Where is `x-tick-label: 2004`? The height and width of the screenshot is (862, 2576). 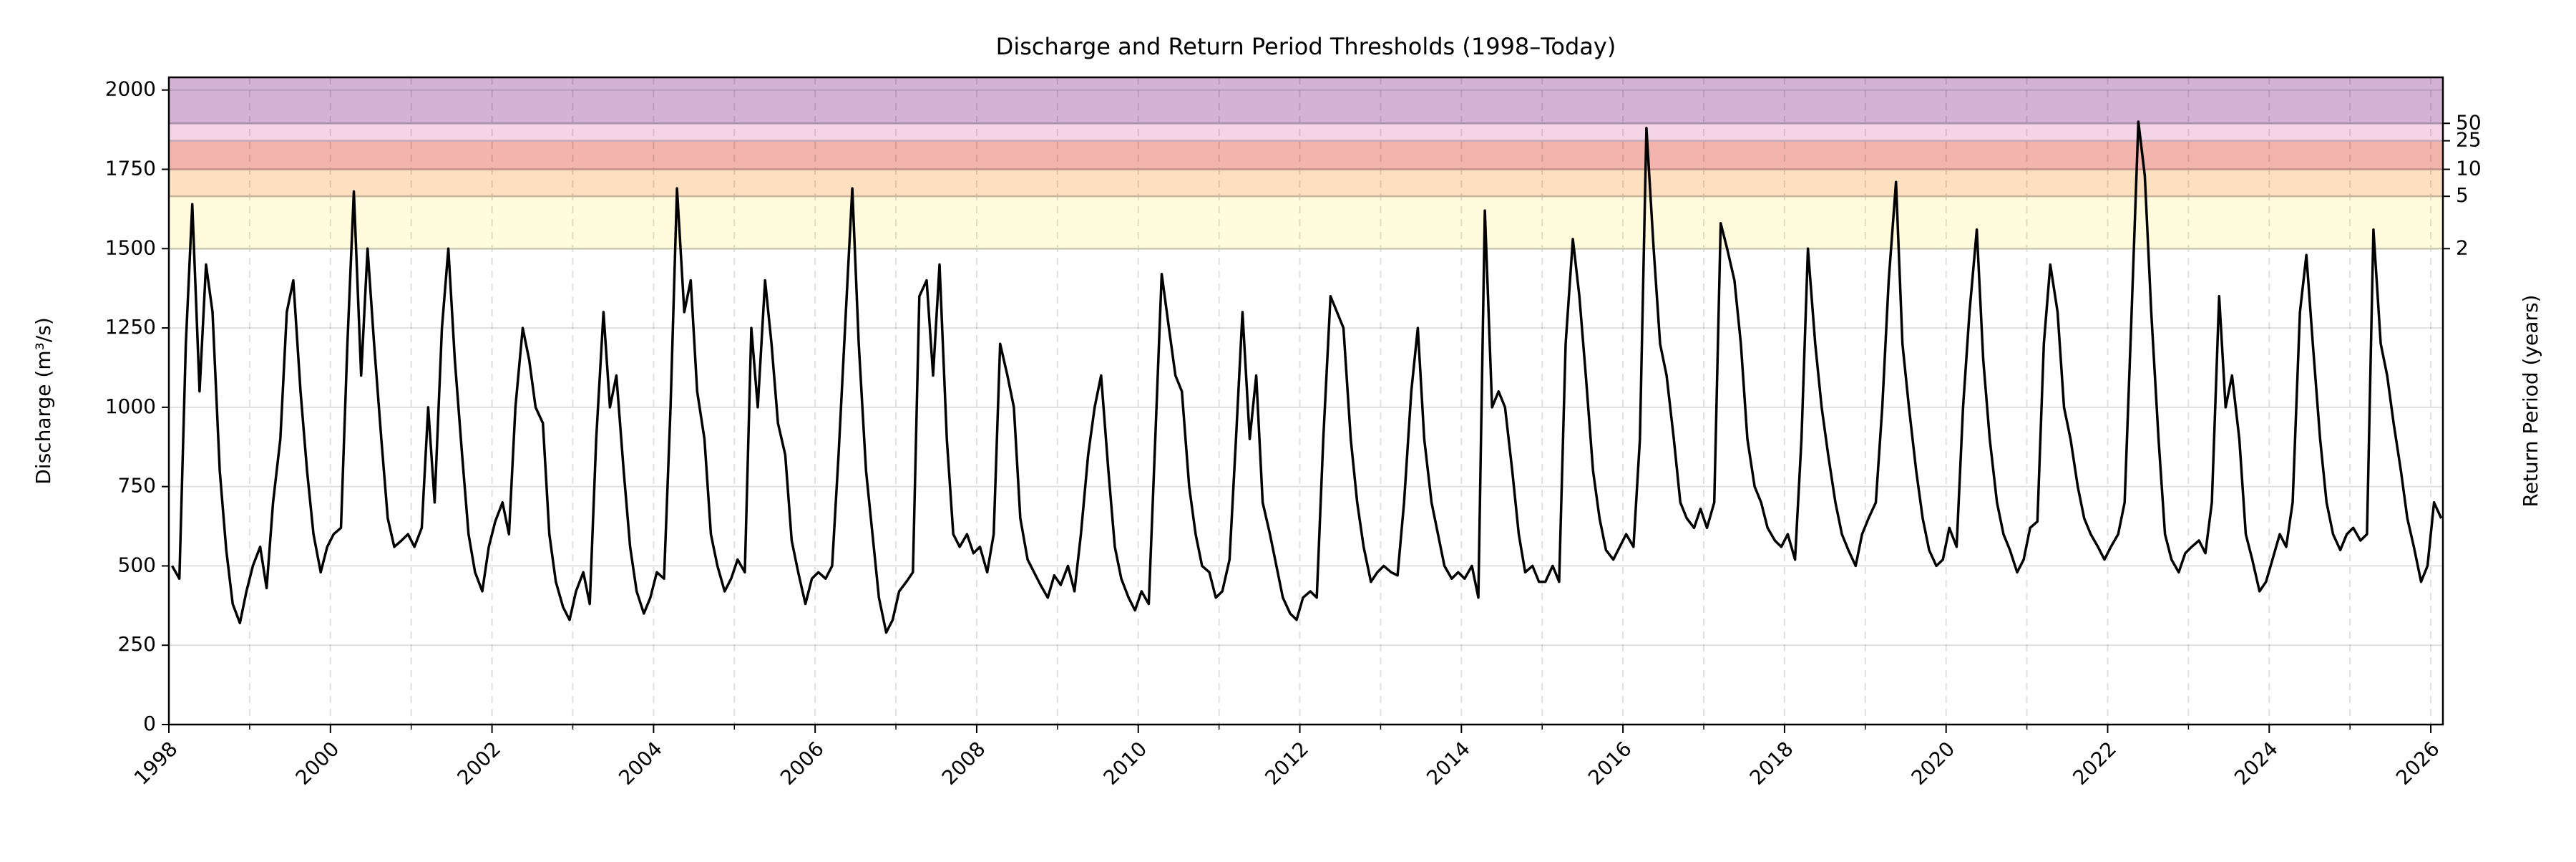 x-tick-label: 2004 is located at coordinates (640, 763).